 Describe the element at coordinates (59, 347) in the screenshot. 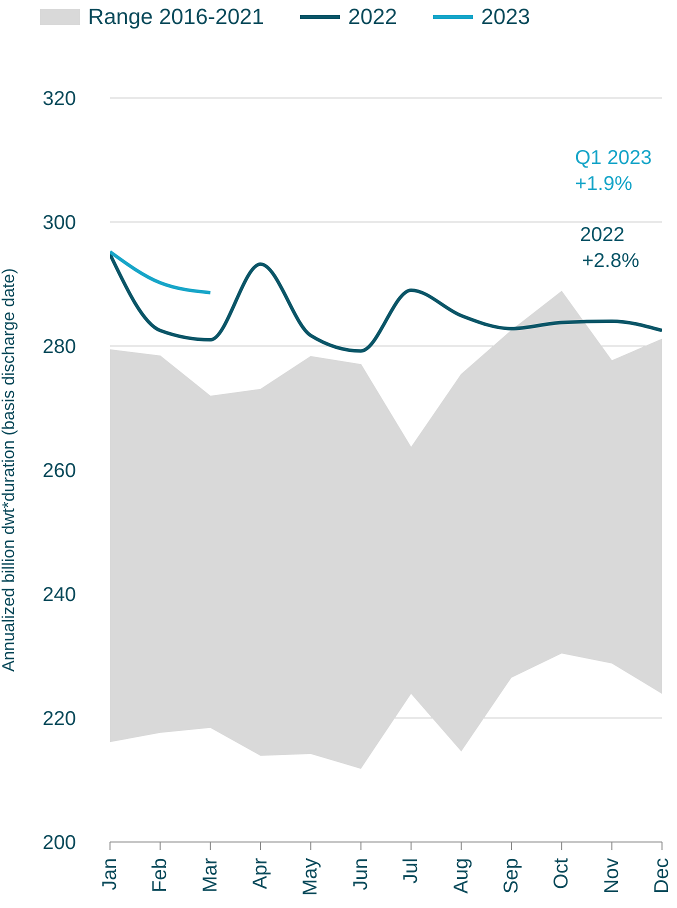

I see `y-tick-label: 280` at that location.